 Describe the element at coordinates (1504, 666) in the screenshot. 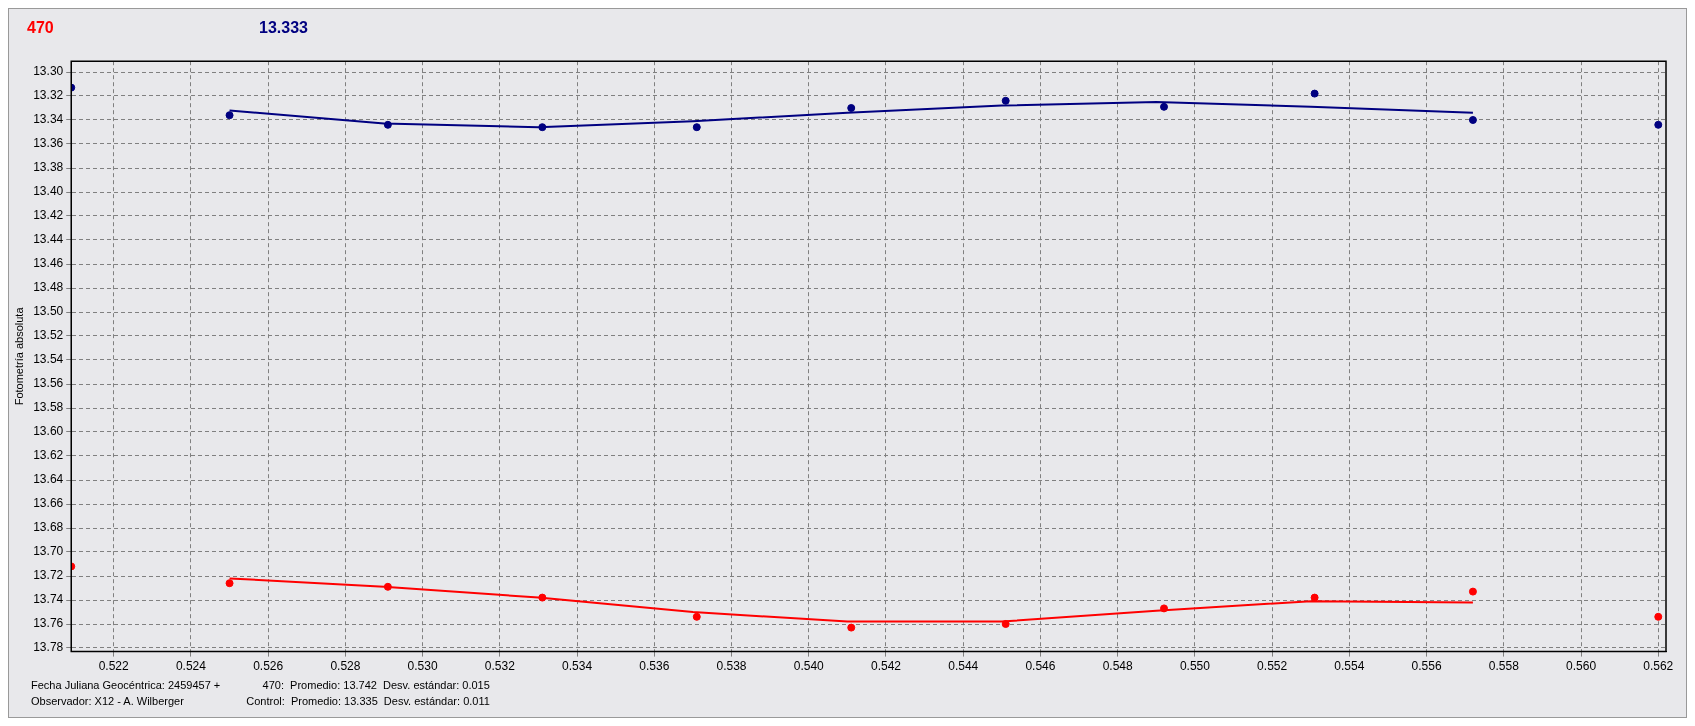

I see `x-tick-label: 0.558` at that location.